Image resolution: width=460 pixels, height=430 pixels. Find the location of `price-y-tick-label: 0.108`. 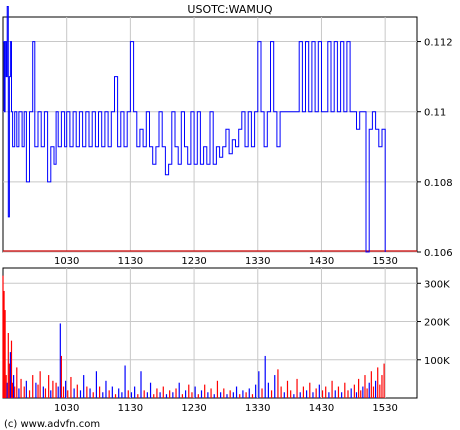

price-y-tick-label: 0.108 is located at coordinates (438, 183).